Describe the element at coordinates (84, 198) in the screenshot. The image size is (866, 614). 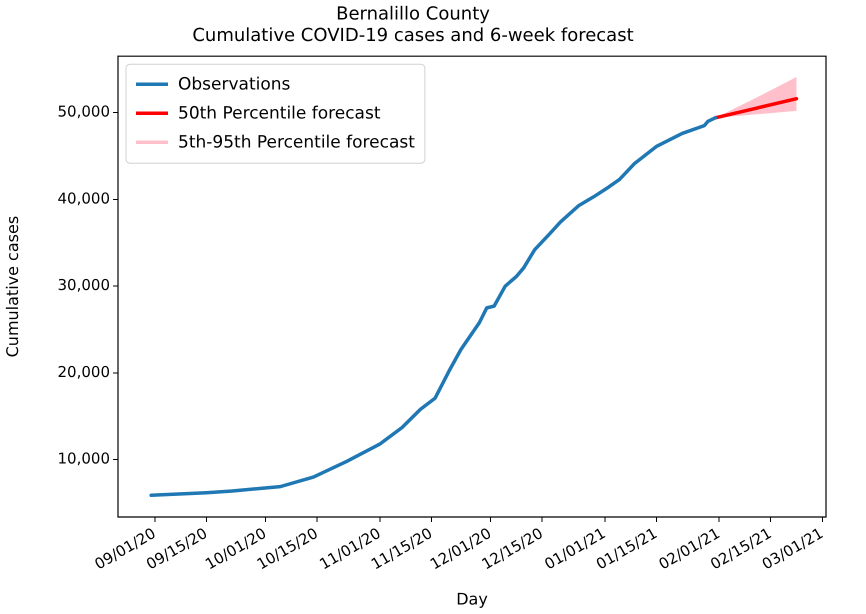
I see `y-tick-label: 40,000` at that location.